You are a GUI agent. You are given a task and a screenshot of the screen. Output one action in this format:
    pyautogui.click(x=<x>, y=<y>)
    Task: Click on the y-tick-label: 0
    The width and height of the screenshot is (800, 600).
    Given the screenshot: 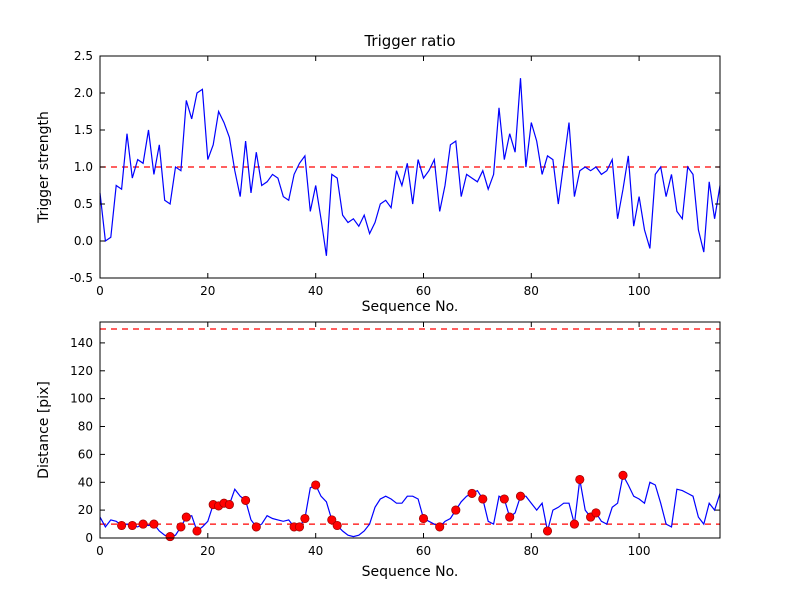 What is the action you would take?
    pyautogui.click(x=89, y=538)
    